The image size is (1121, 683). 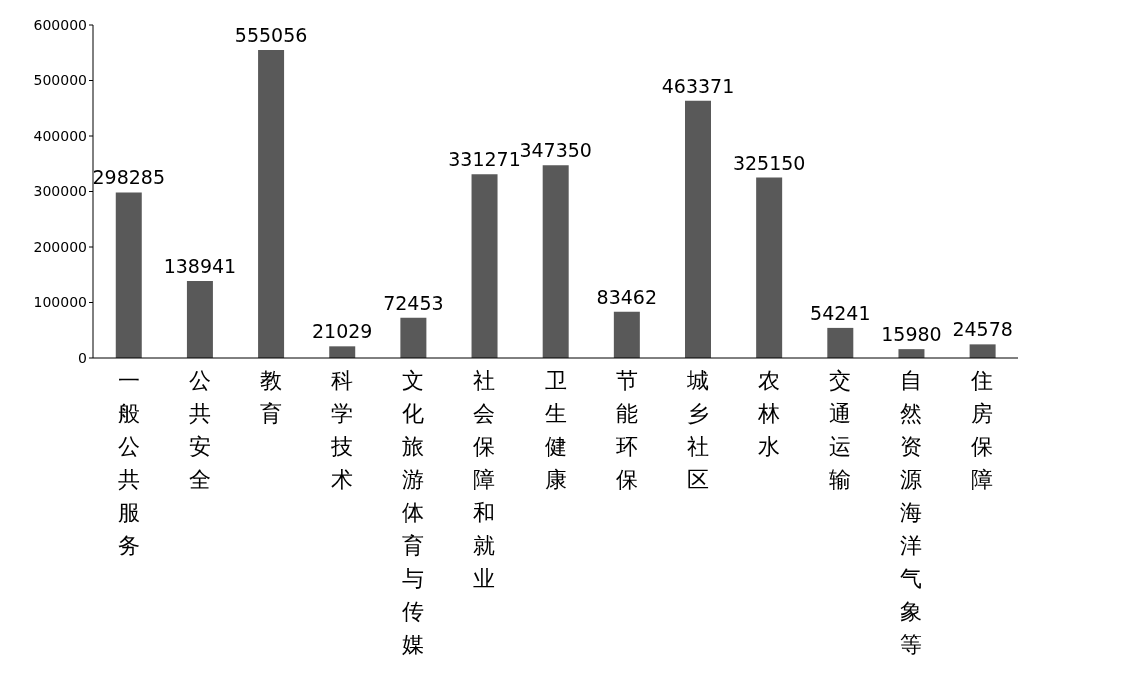 I want to click on x-tick-label: 卫生健康, so click(x=555, y=430).